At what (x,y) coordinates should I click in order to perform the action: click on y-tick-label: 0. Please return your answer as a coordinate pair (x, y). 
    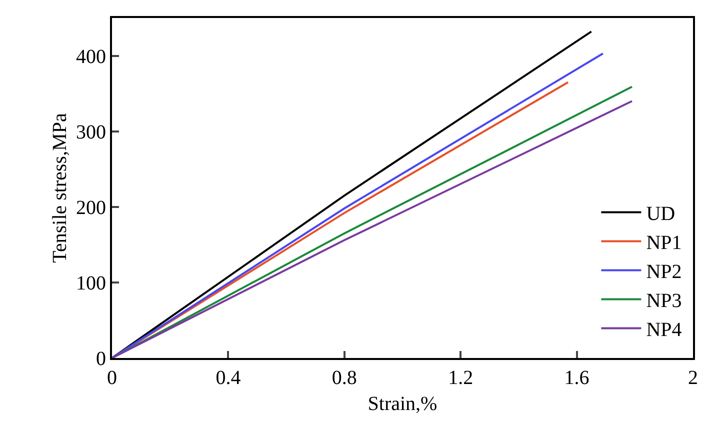
    Looking at the image, I should click on (101, 359).